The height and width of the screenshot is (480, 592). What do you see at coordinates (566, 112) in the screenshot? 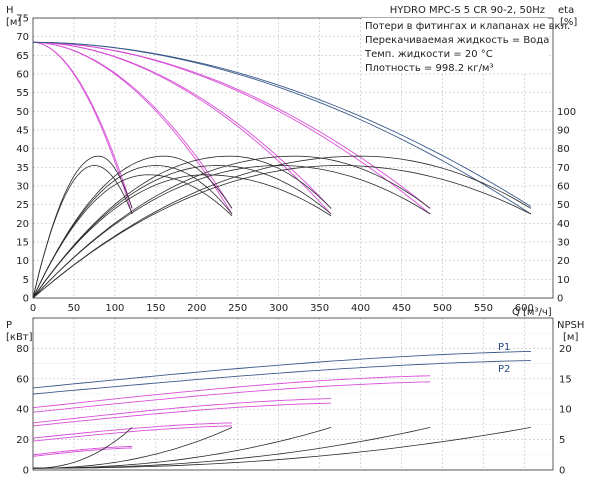
I see `top-right-tick: 100` at bounding box center [566, 112].